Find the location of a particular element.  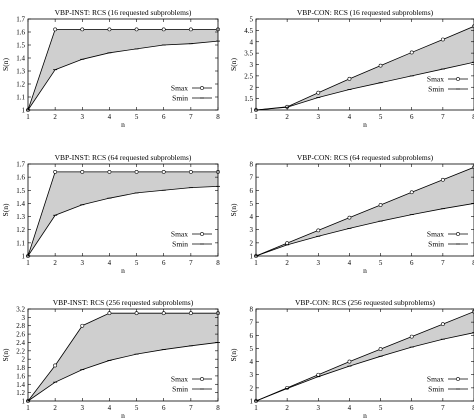

y-tick-label: 5 is located at coordinates (252, 204).